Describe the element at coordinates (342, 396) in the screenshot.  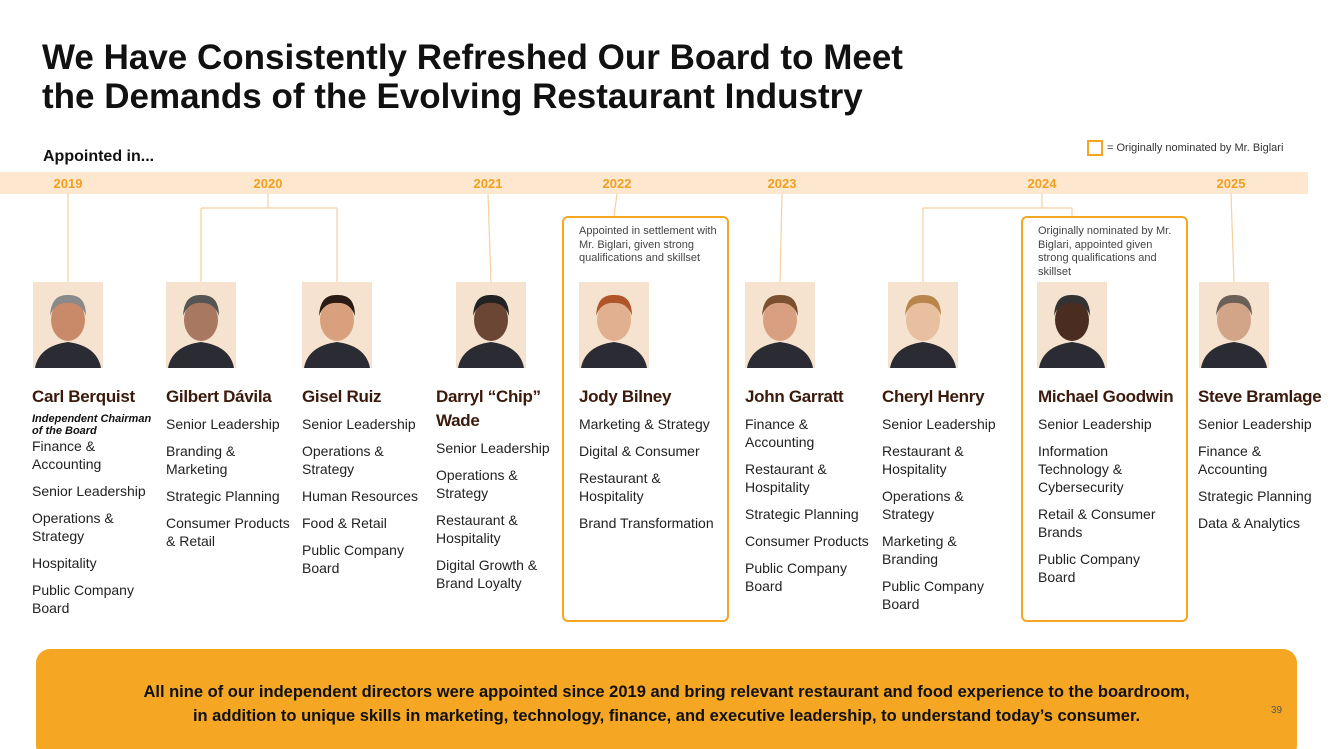
I see `director-name: Gisel Ruiz` at that location.